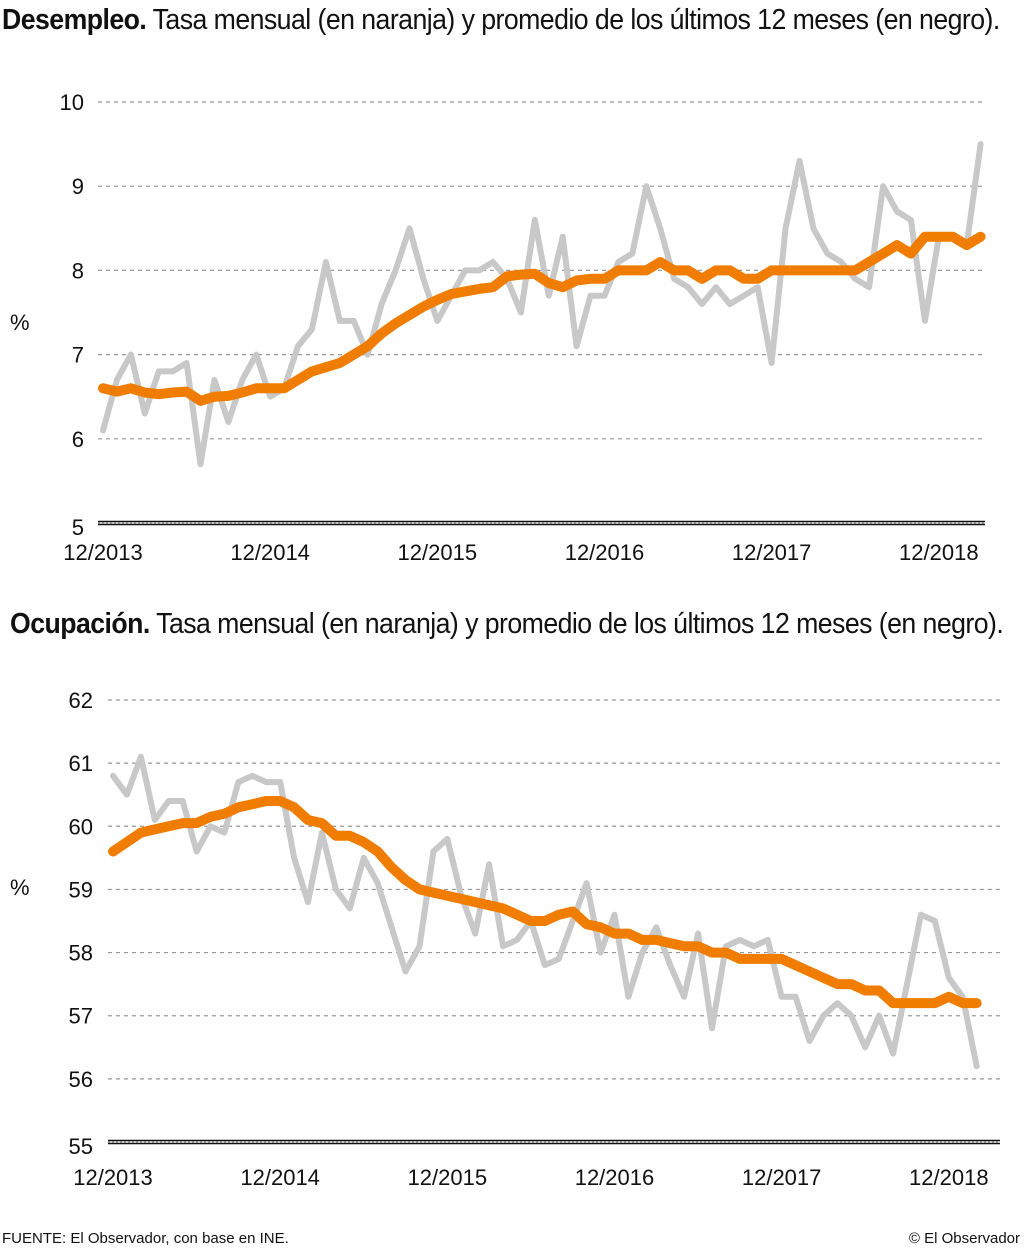 This screenshot has width=1024, height=1251. I want to click on y-tick-label: 10, so click(72, 102).